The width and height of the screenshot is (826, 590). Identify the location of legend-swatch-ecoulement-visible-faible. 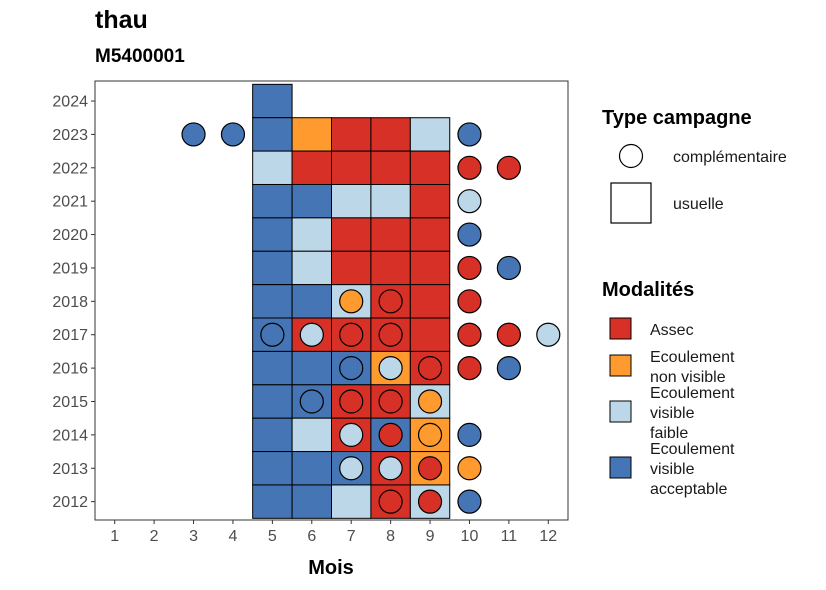
(620, 411).